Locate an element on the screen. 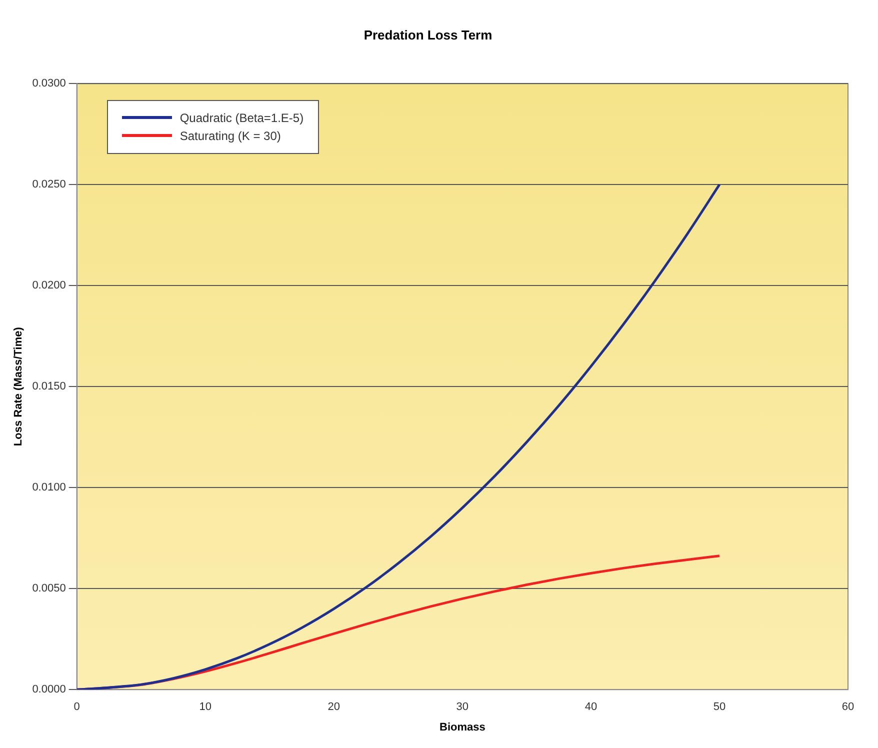 Image resolution: width=878 pixels, height=748 pixels. chart-title: Predation Loss Term is located at coordinates (428, 34).